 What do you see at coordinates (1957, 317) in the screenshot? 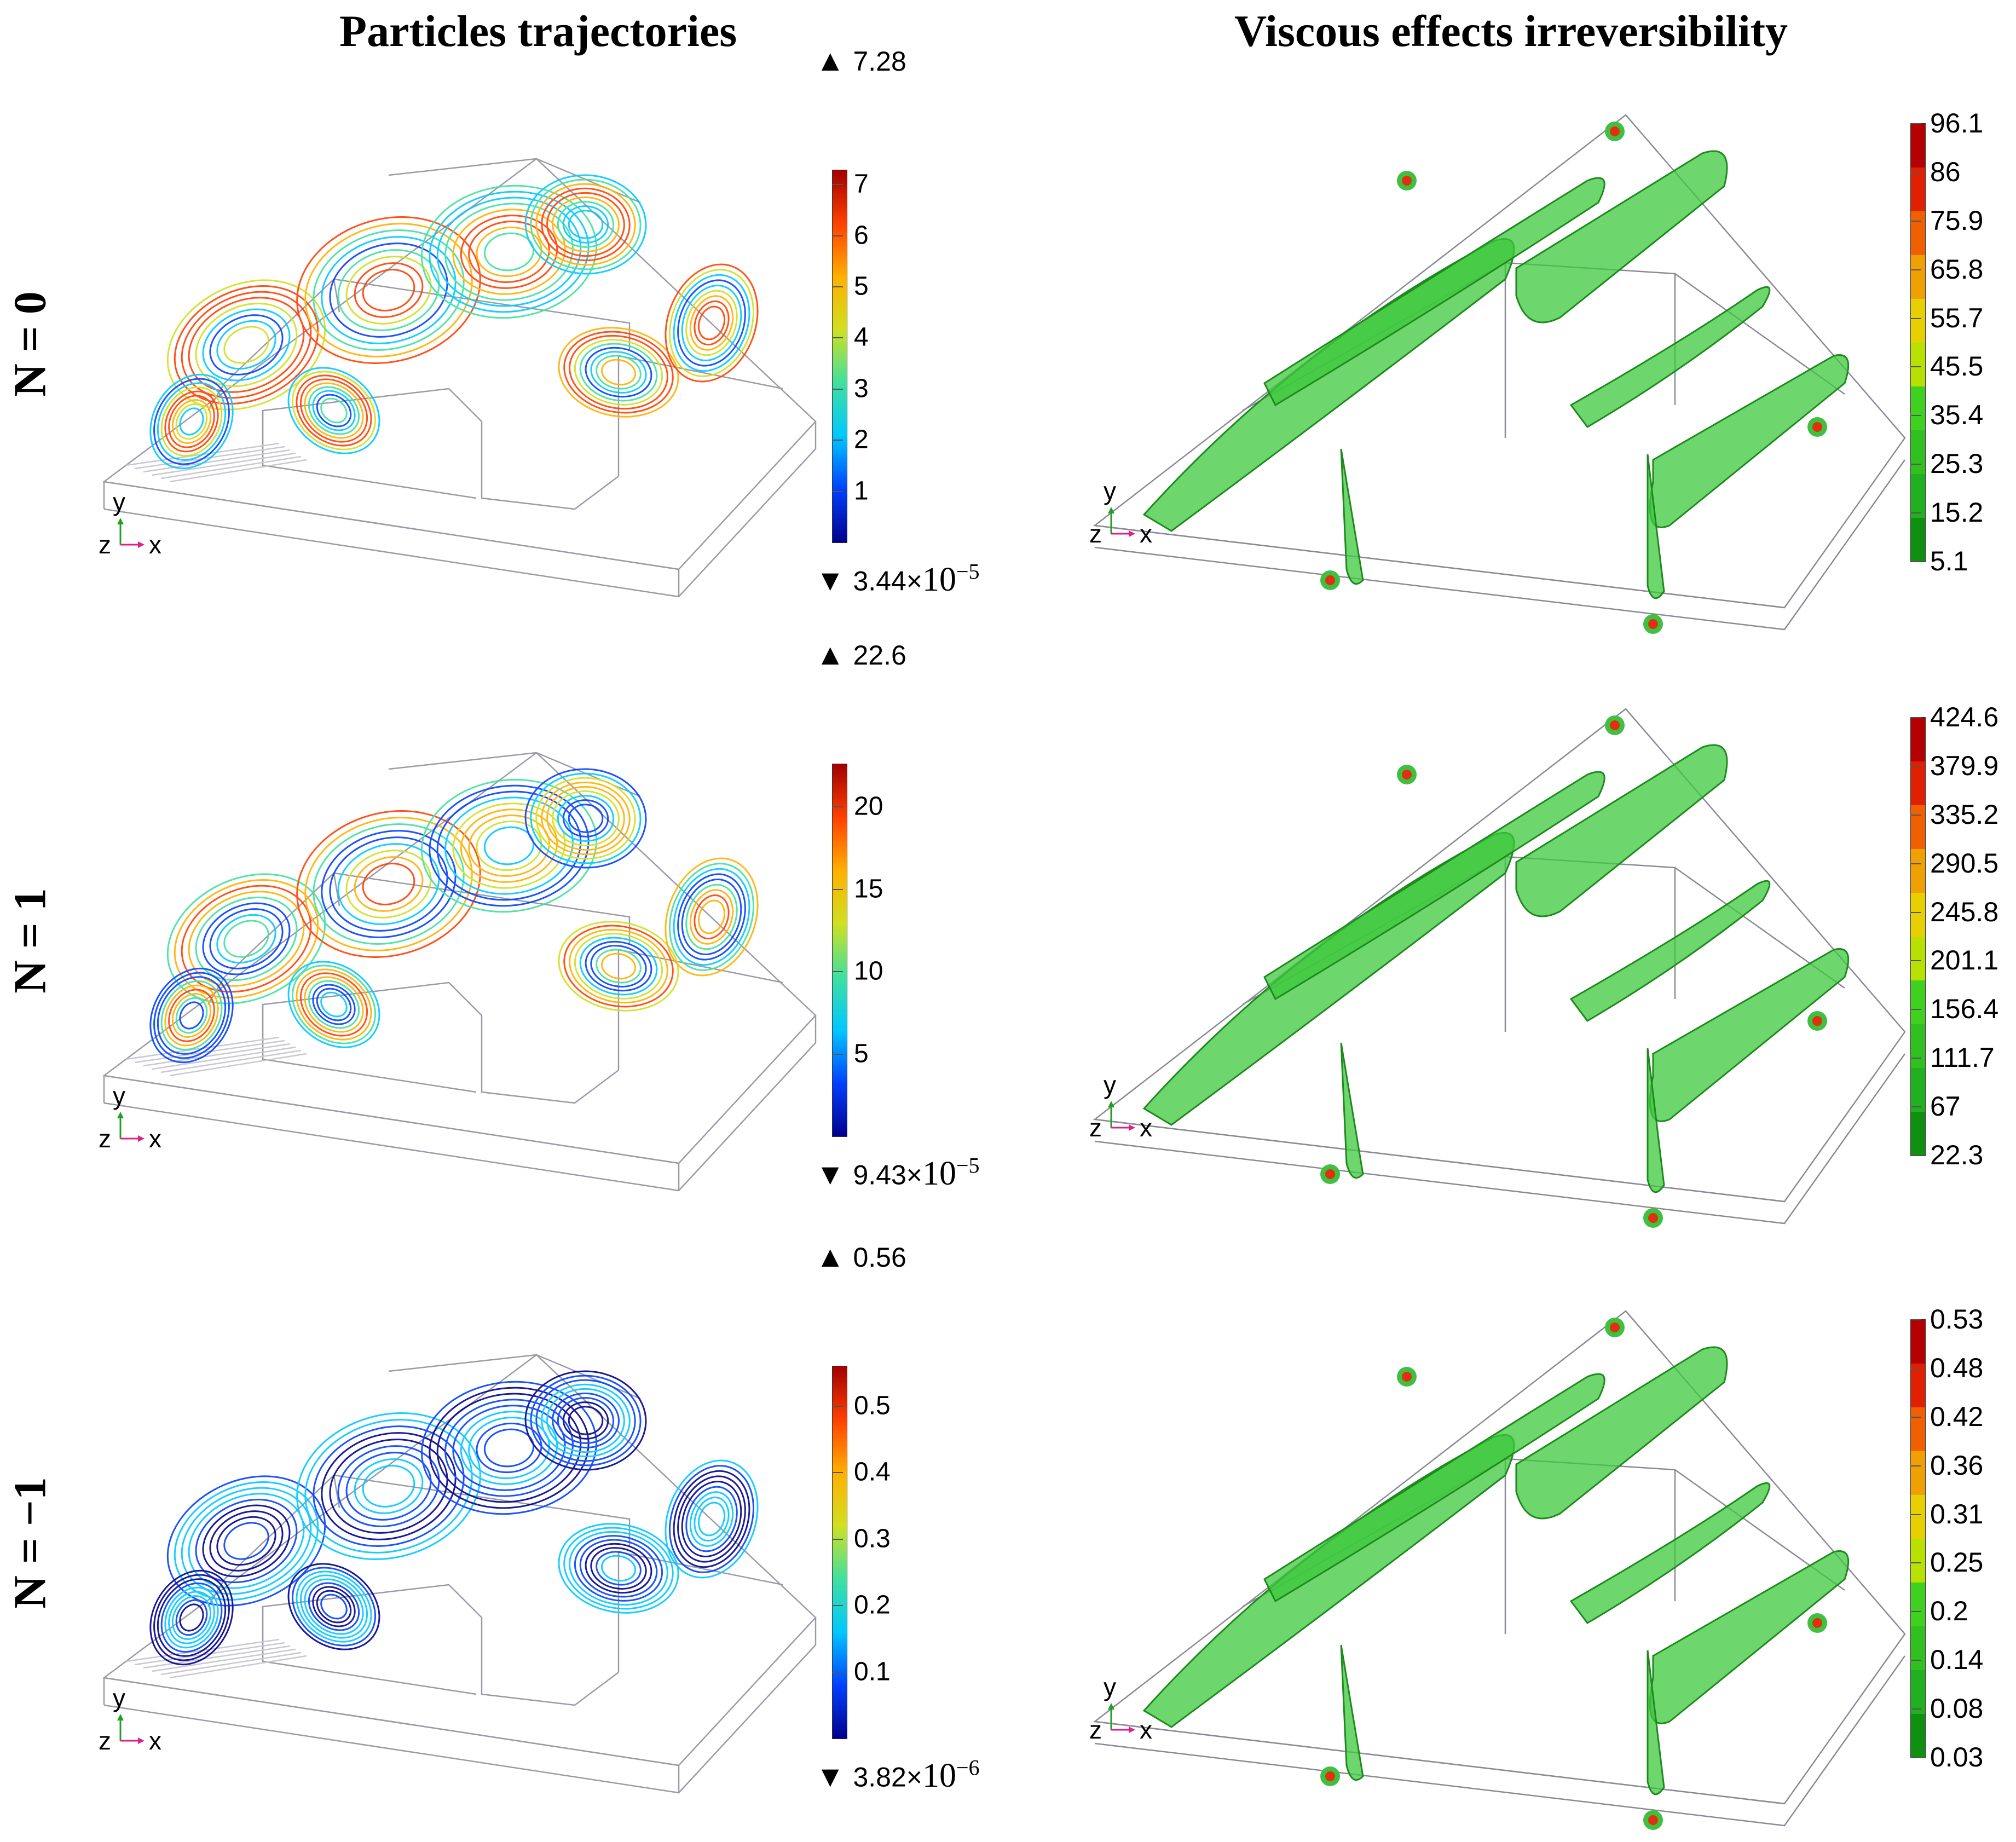
I see `colorbar-tick-label: 55.7` at bounding box center [1957, 317].